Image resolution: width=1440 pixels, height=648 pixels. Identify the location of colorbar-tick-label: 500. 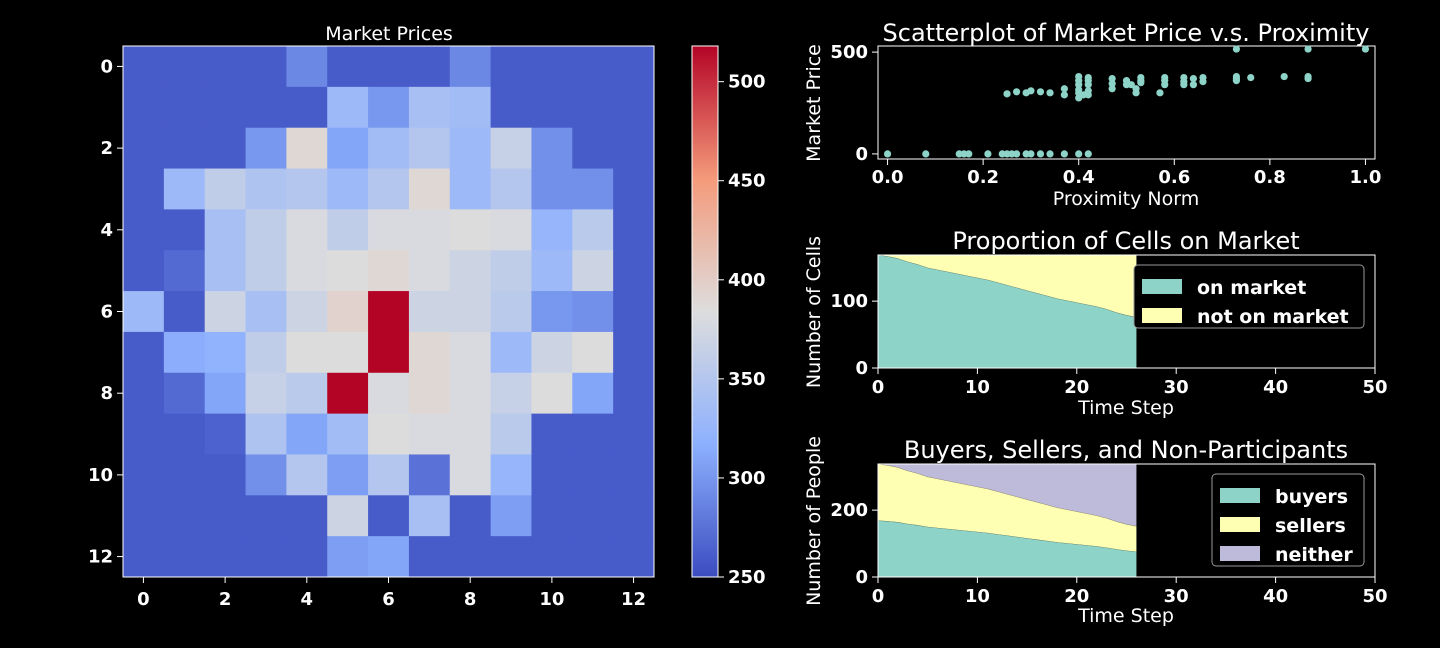
(747, 82).